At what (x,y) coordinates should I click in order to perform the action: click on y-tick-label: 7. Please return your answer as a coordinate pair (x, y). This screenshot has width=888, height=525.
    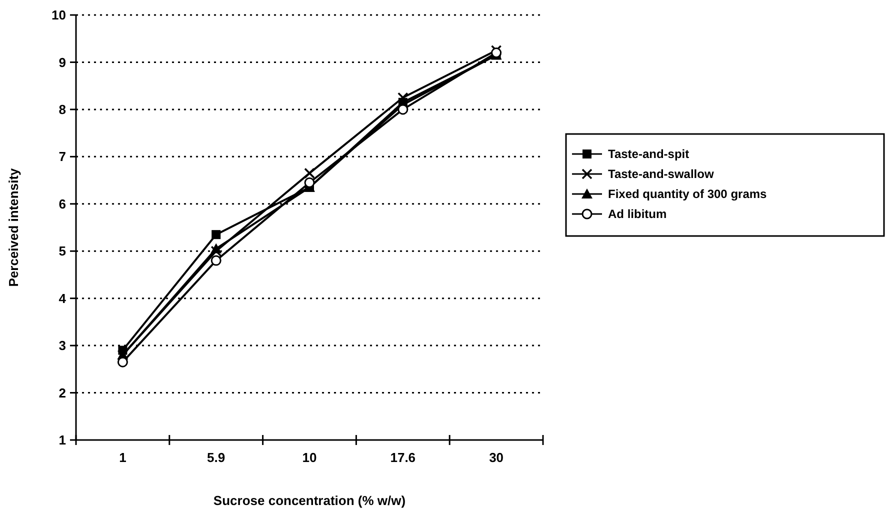
    Looking at the image, I should click on (62, 156).